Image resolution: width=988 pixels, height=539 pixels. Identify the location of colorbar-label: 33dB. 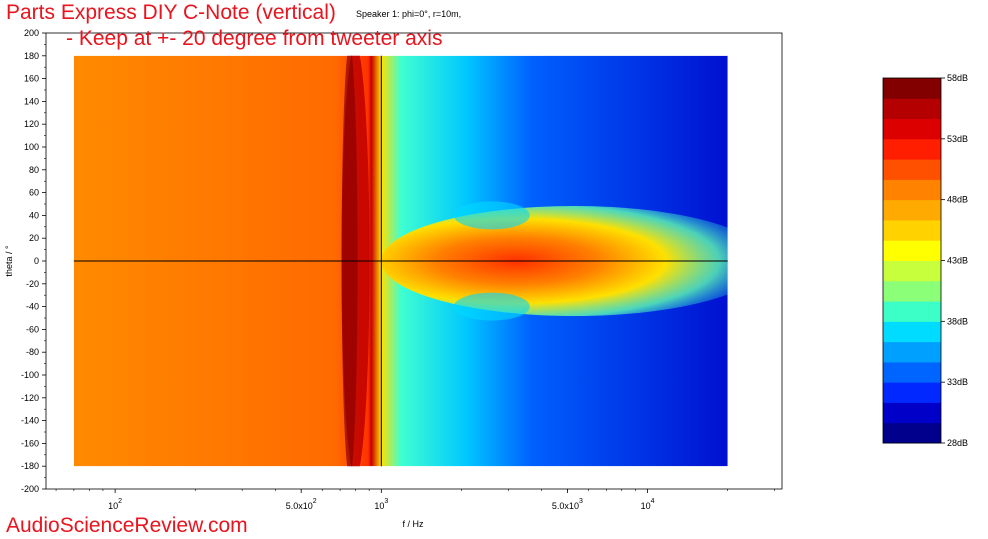
(957, 382).